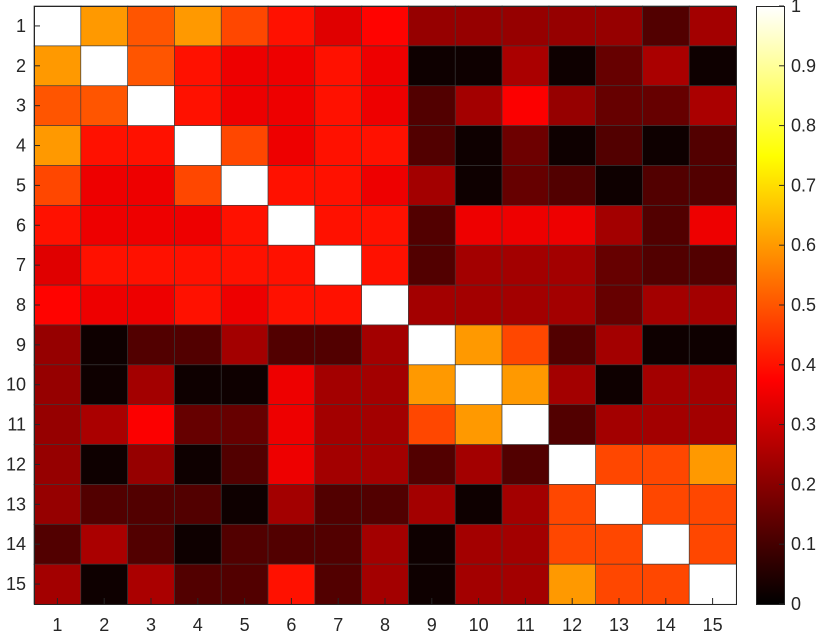 The image size is (830, 640). I want to click on x-tick-label: 9, so click(432, 625).